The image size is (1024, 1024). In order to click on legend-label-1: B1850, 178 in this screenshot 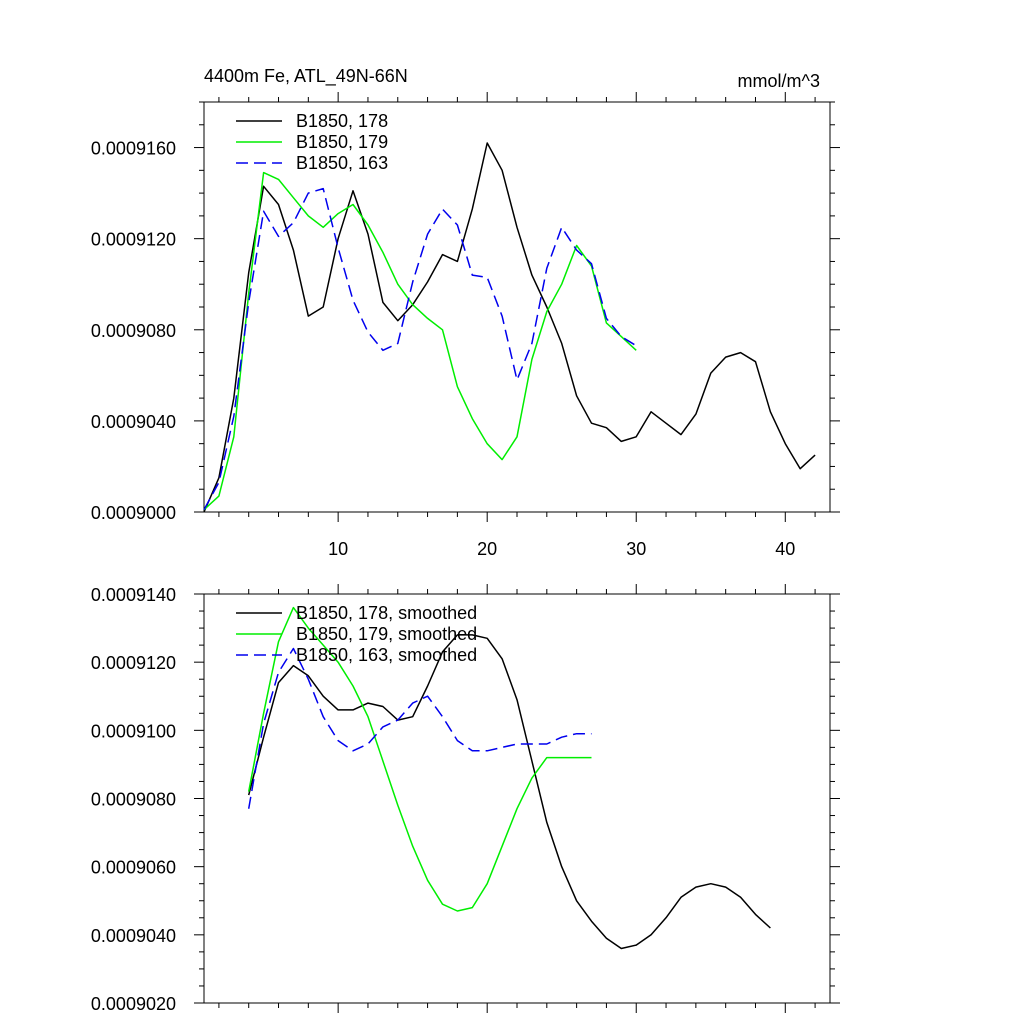, I will do `click(342, 121)`.